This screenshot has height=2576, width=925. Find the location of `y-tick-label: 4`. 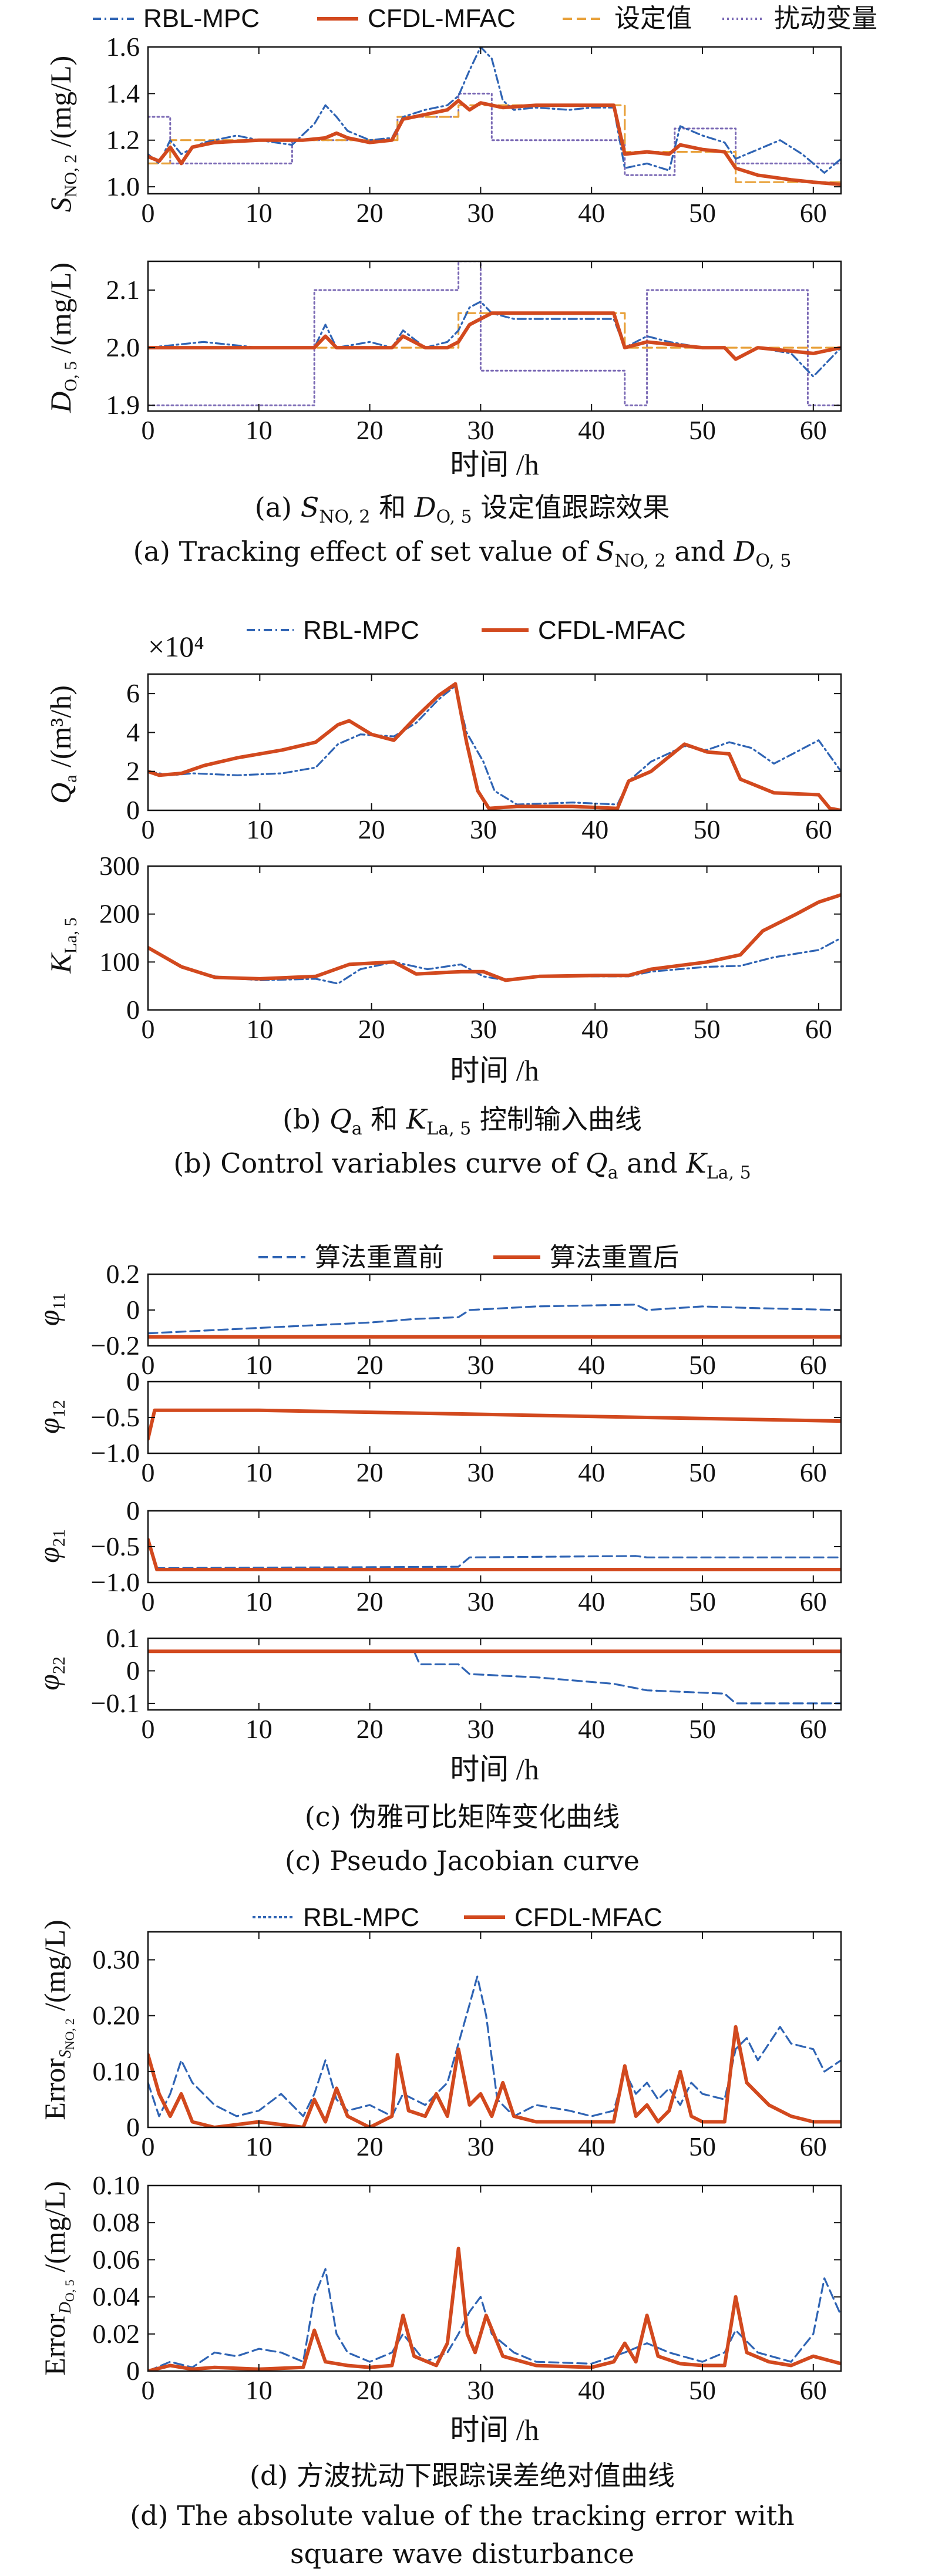

y-tick-label: 4 is located at coordinates (133, 732).